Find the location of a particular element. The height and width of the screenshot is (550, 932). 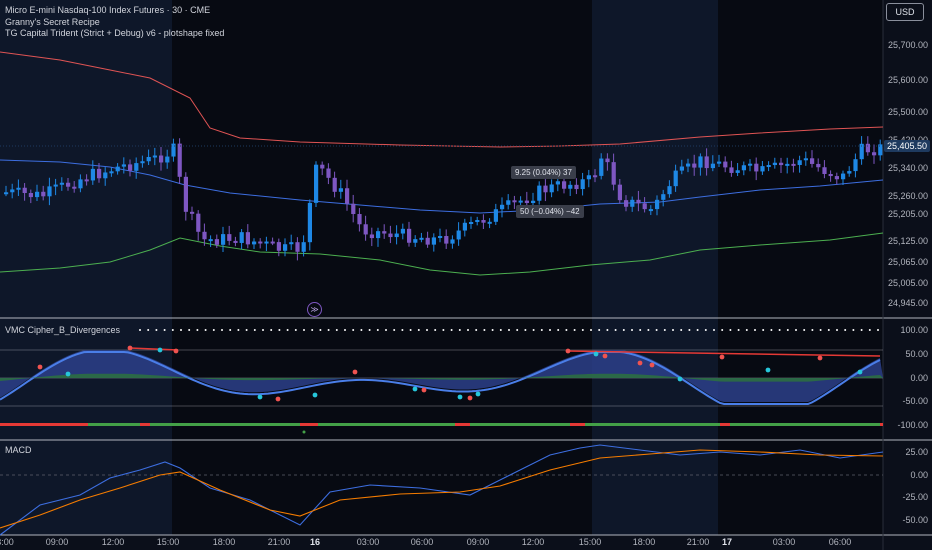

vmc-axis-label: 100.00 is located at coordinates (914, 330).